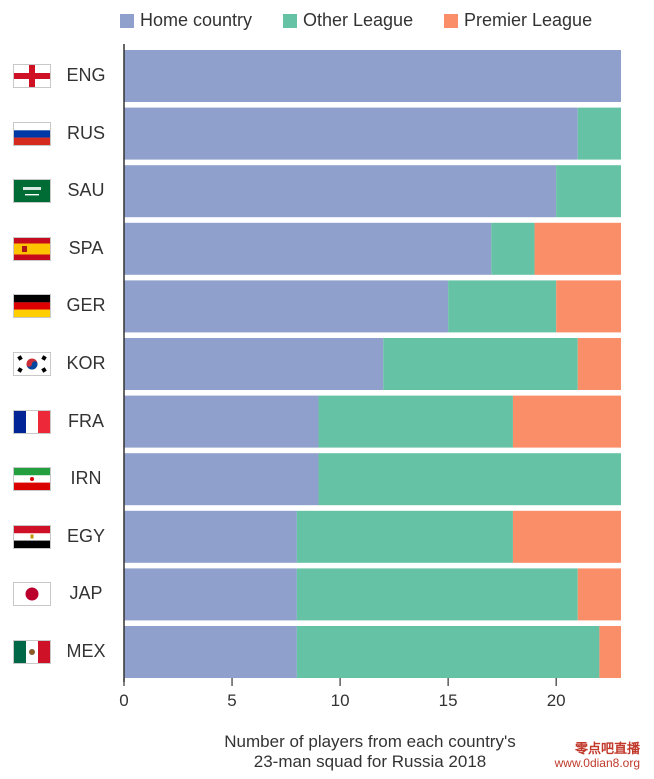 This screenshot has width=654, height=779. Describe the element at coordinates (86, 478) in the screenshot. I see `category-label-irn: IRN` at that location.